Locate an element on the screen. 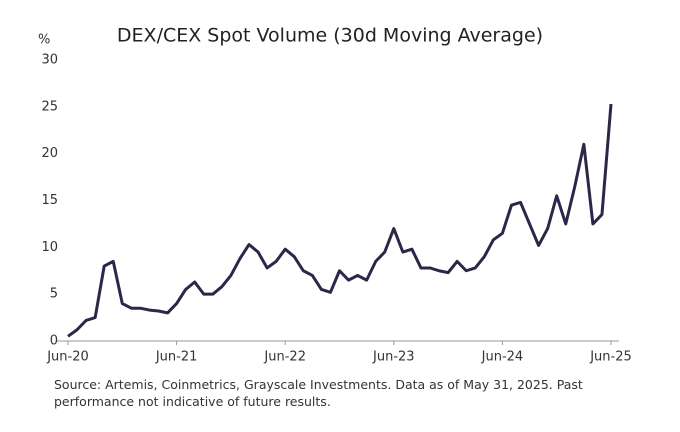 This screenshot has height=432, width=680. x-tick-label: Jun-23 is located at coordinates (393, 357).